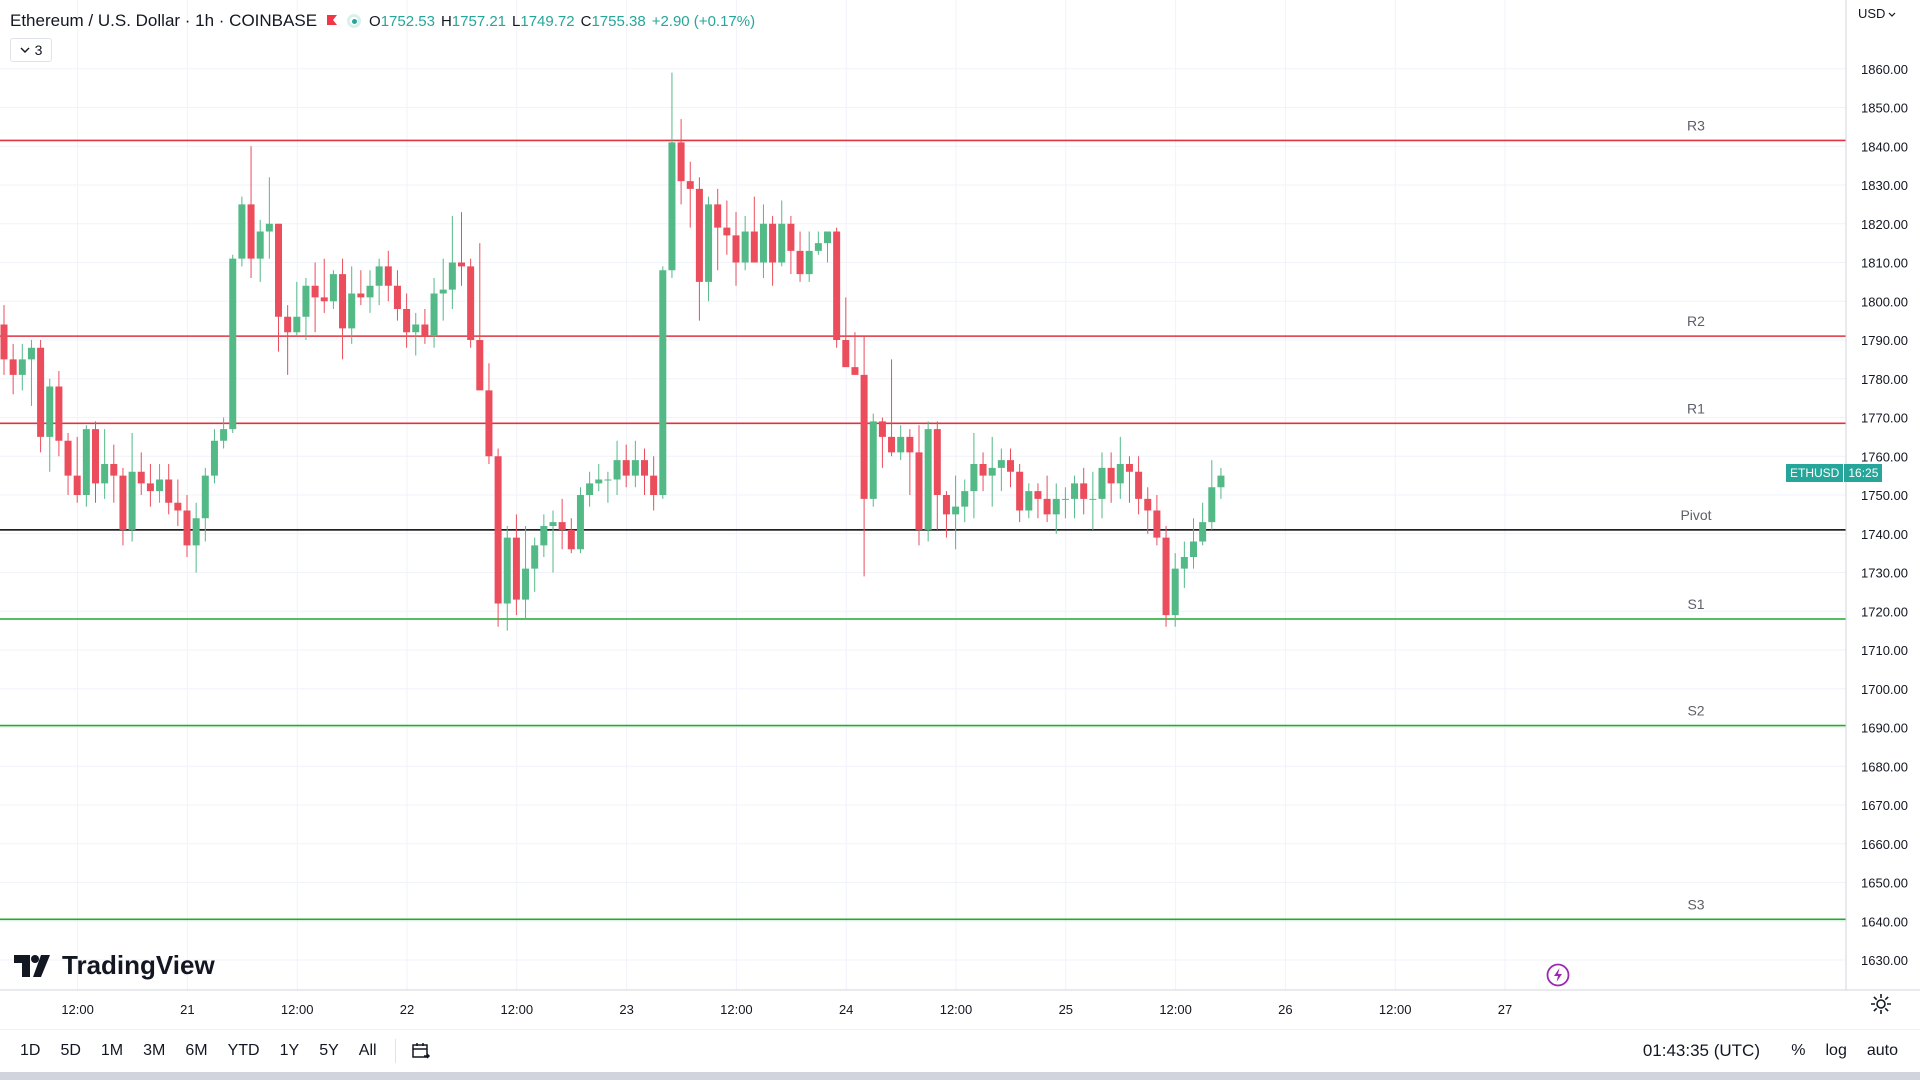  I want to click on price-tick-label: 1850.00, so click(1884, 108).